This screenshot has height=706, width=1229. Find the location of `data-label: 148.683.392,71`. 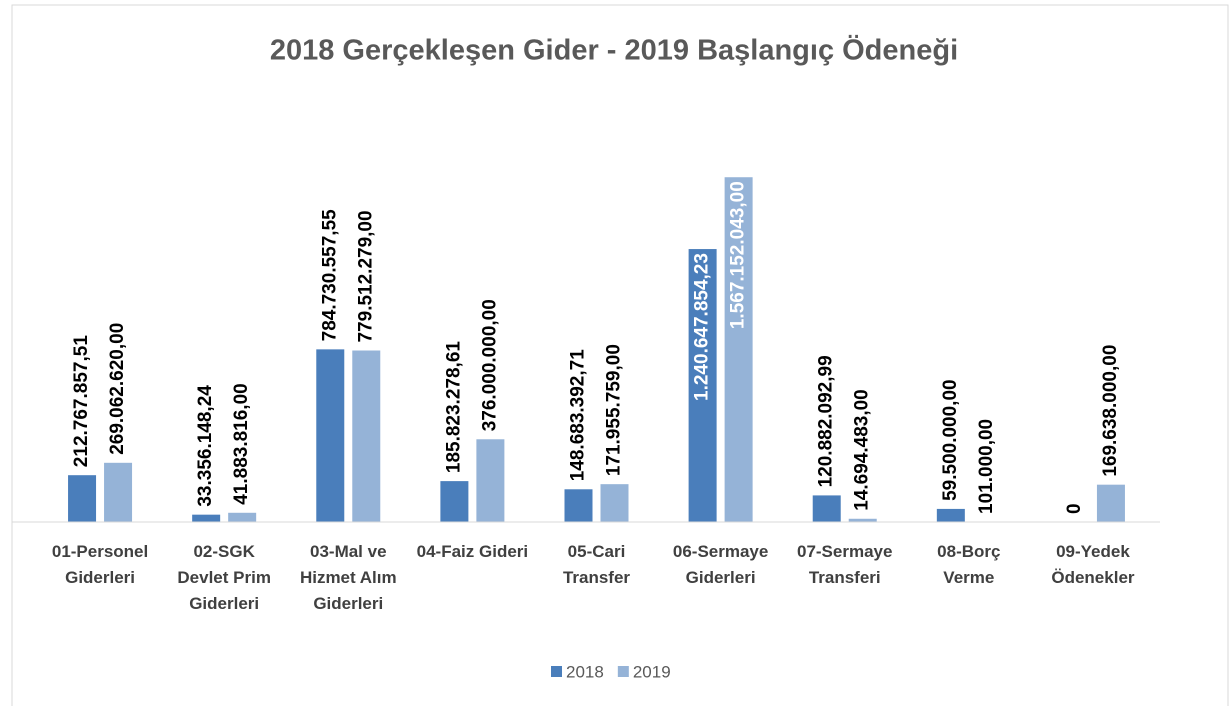

data-label: 148.683.392,71 is located at coordinates (578, 415).